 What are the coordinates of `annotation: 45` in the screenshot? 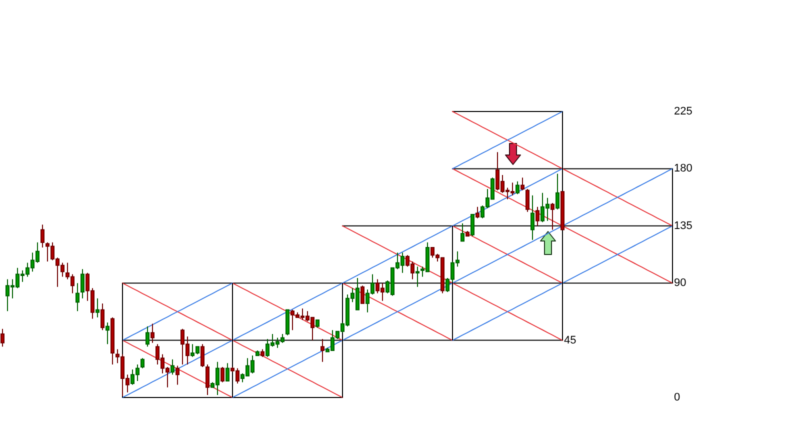 It's located at (570, 340).